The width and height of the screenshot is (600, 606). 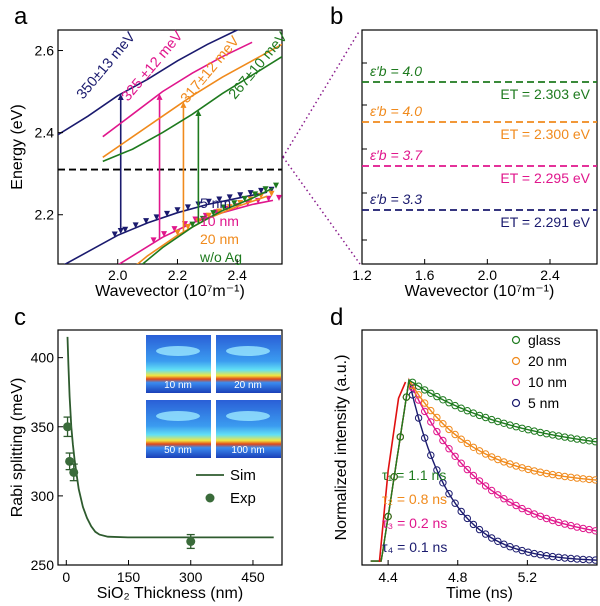 I want to click on y-tick-label: 350, so click(x=43, y=427).